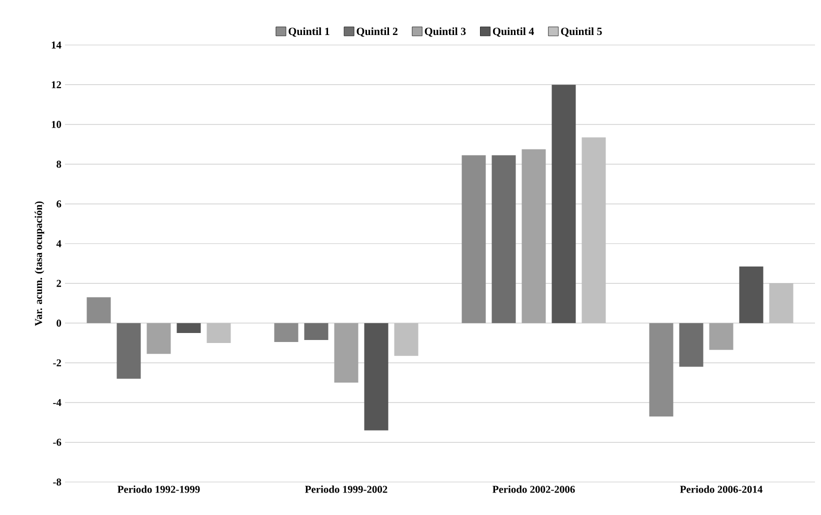  What do you see at coordinates (57, 482) in the screenshot?
I see `y-tick-label: -8` at bounding box center [57, 482].